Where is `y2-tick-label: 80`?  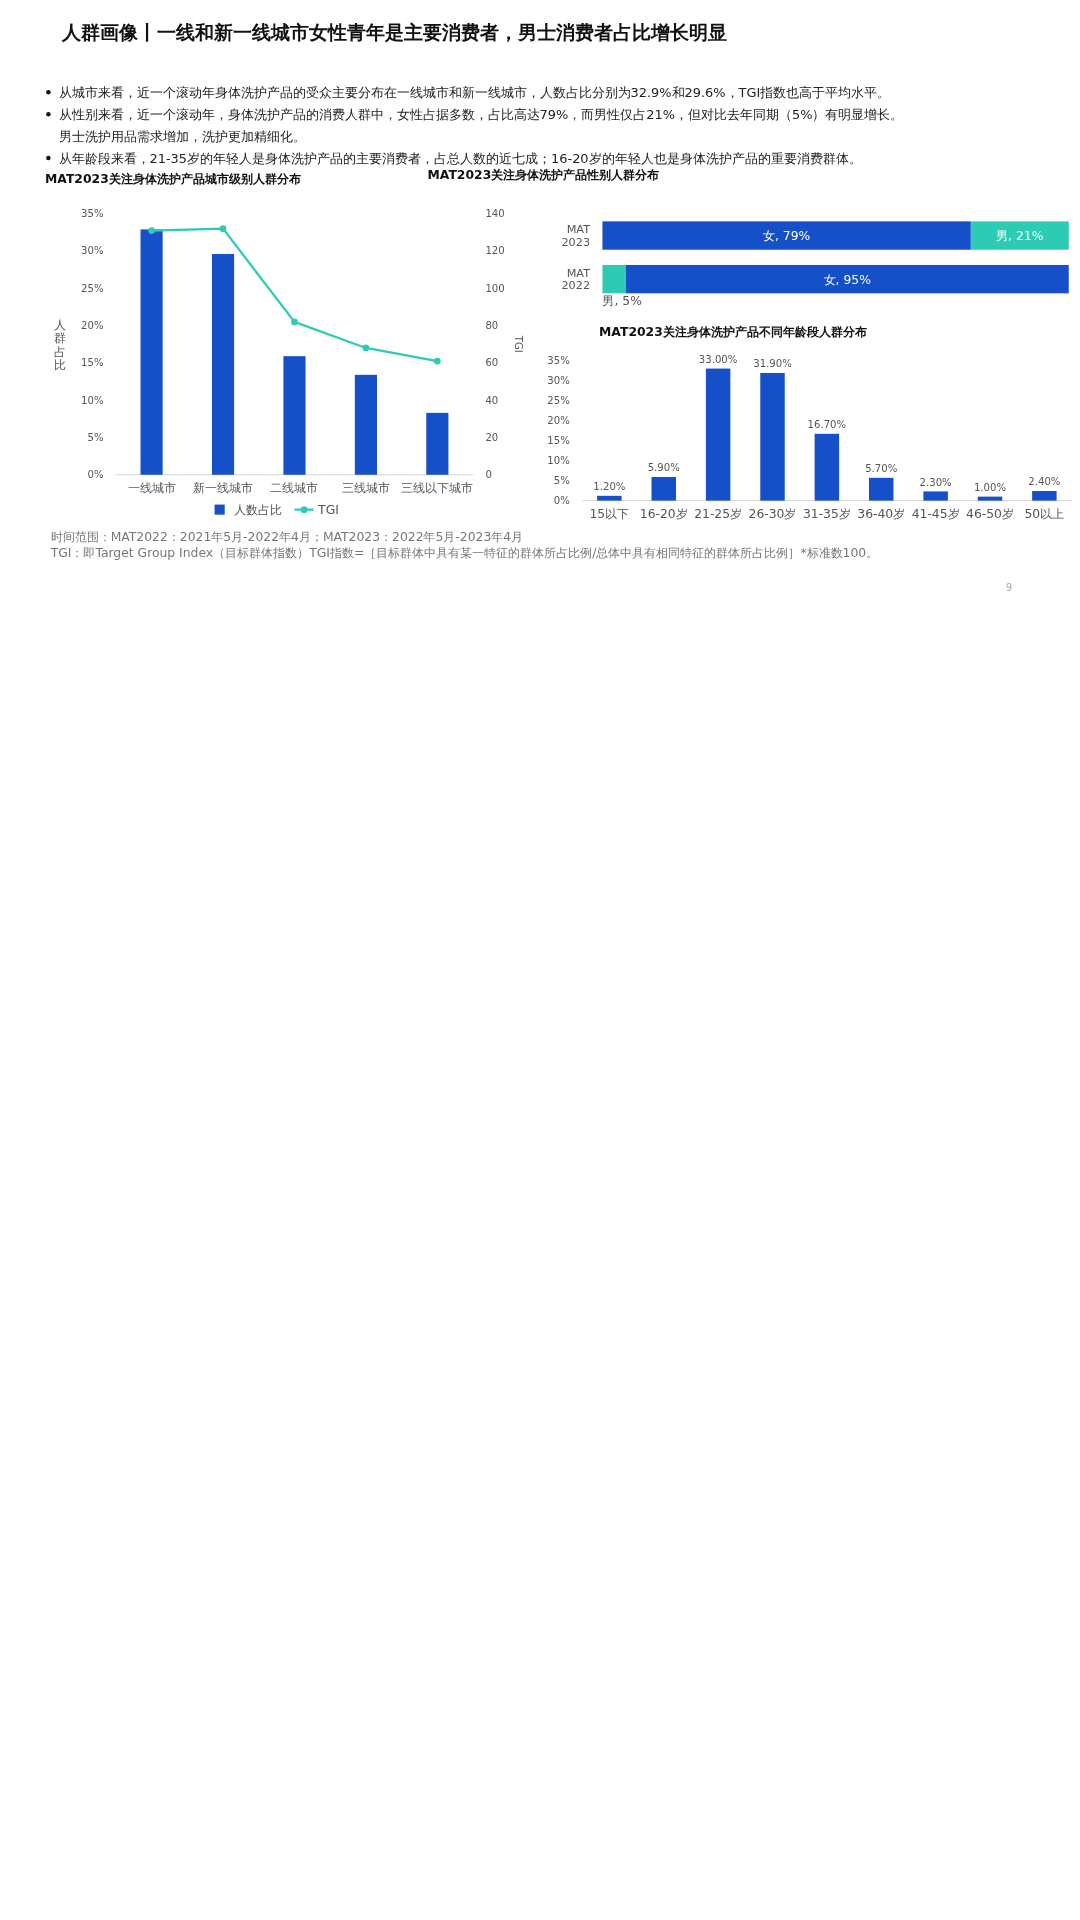
y2-tick-label: 80 is located at coordinates (492, 325).